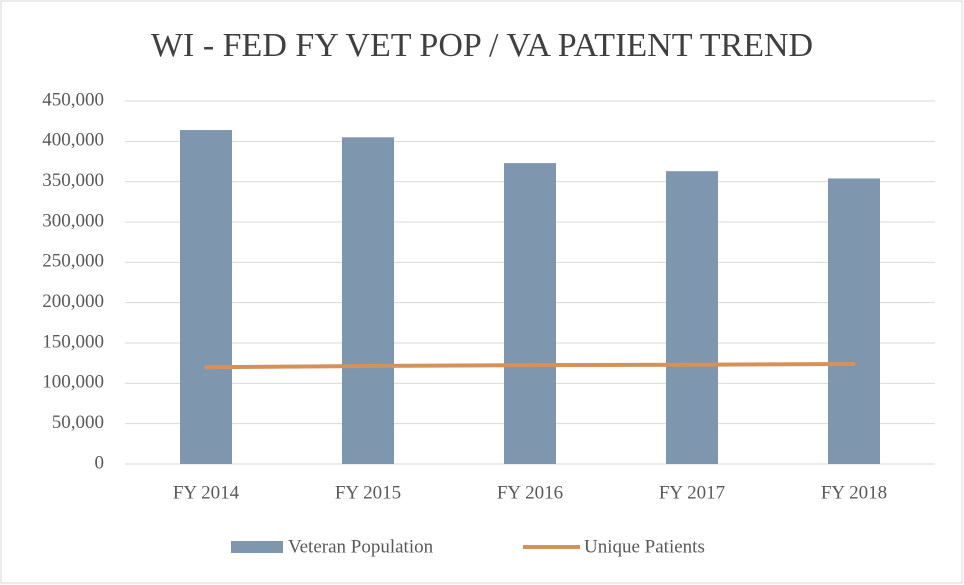 Image resolution: width=964 pixels, height=585 pixels. What do you see at coordinates (73, 220) in the screenshot?
I see `y-tick-label: 300,000` at bounding box center [73, 220].